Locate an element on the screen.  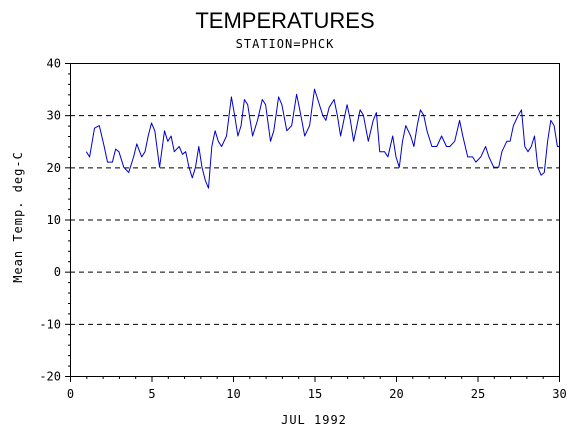
y-tick-label: 0 is located at coordinates (57, 272).